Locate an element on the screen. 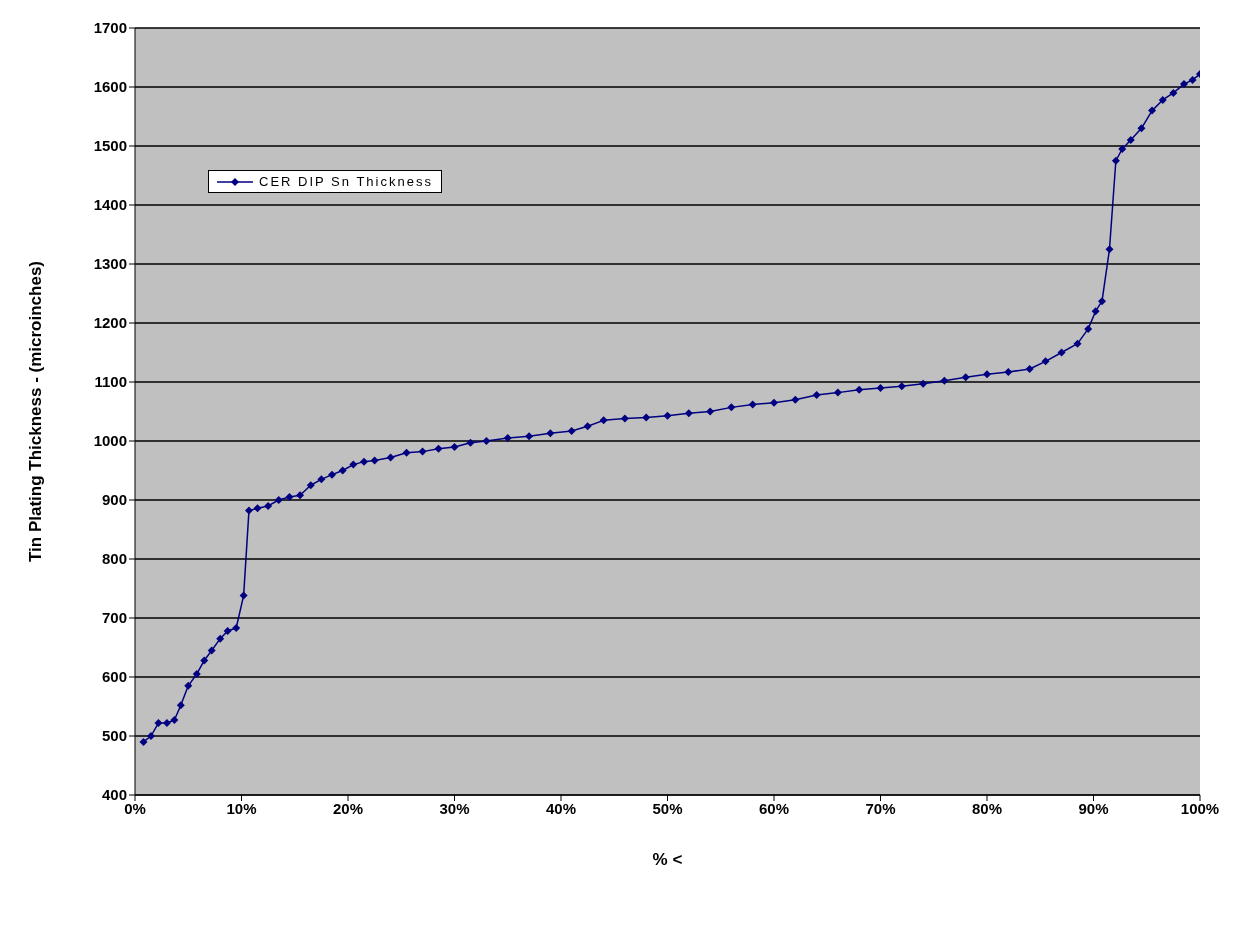 This screenshot has width=1235, height=933. y-tick-label: 1000 is located at coordinates (110, 441).